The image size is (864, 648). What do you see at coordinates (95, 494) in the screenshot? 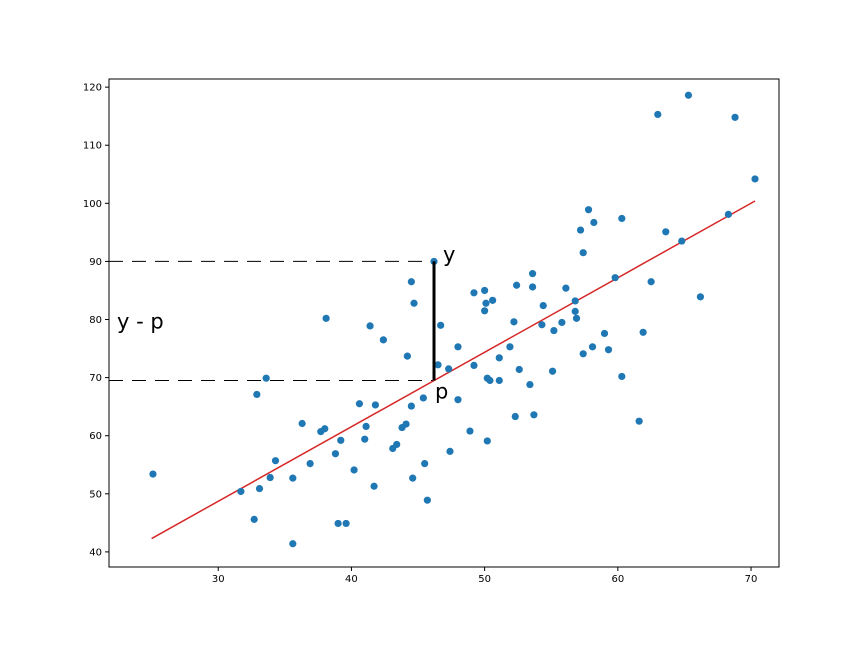
I see `y-tick-label: 50` at bounding box center [95, 494].